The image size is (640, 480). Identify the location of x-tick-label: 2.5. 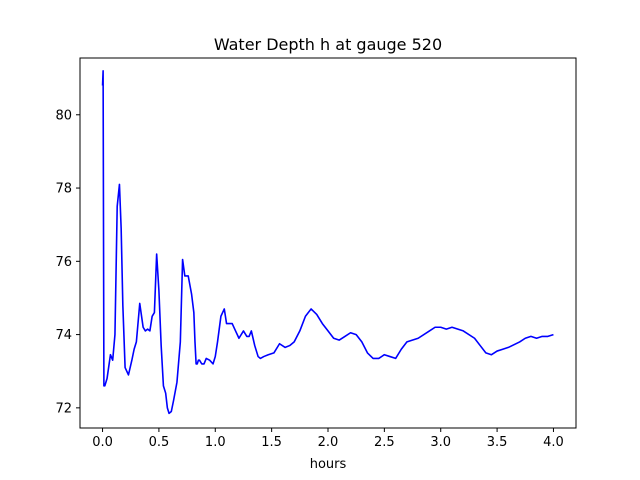
(384, 442).